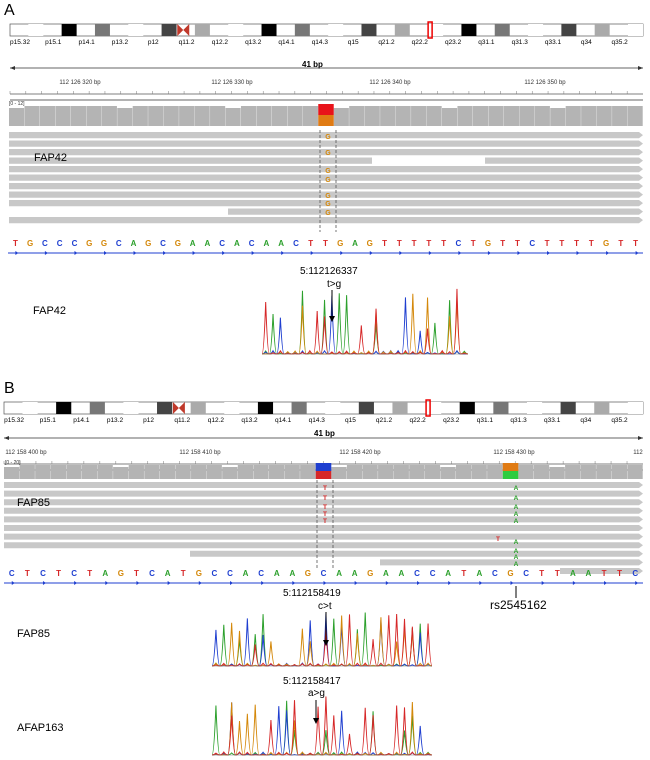  Describe the element at coordinates (334, 284) in the screenshot. I see `chromatogram-change-a: t>g` at that location.